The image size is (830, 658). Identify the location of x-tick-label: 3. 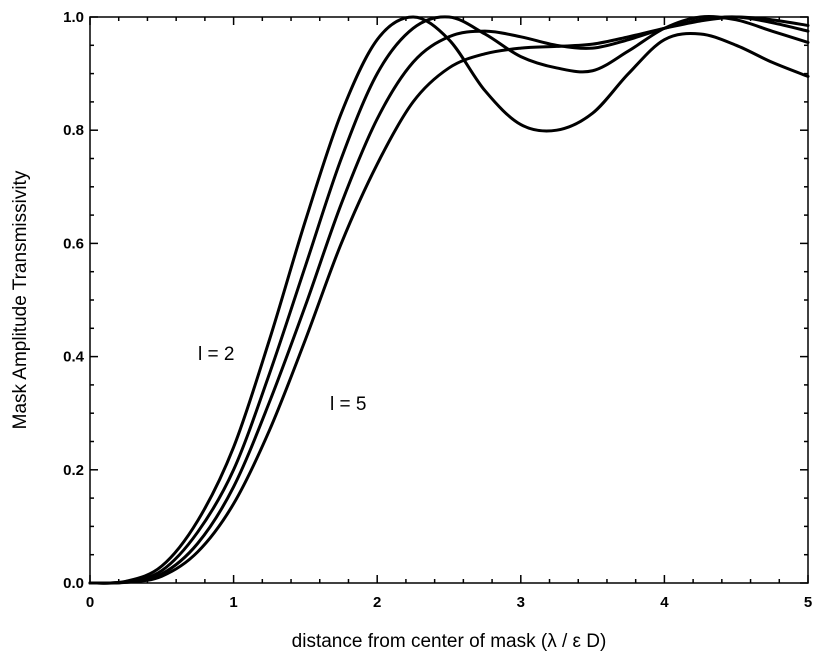
(521, 602).